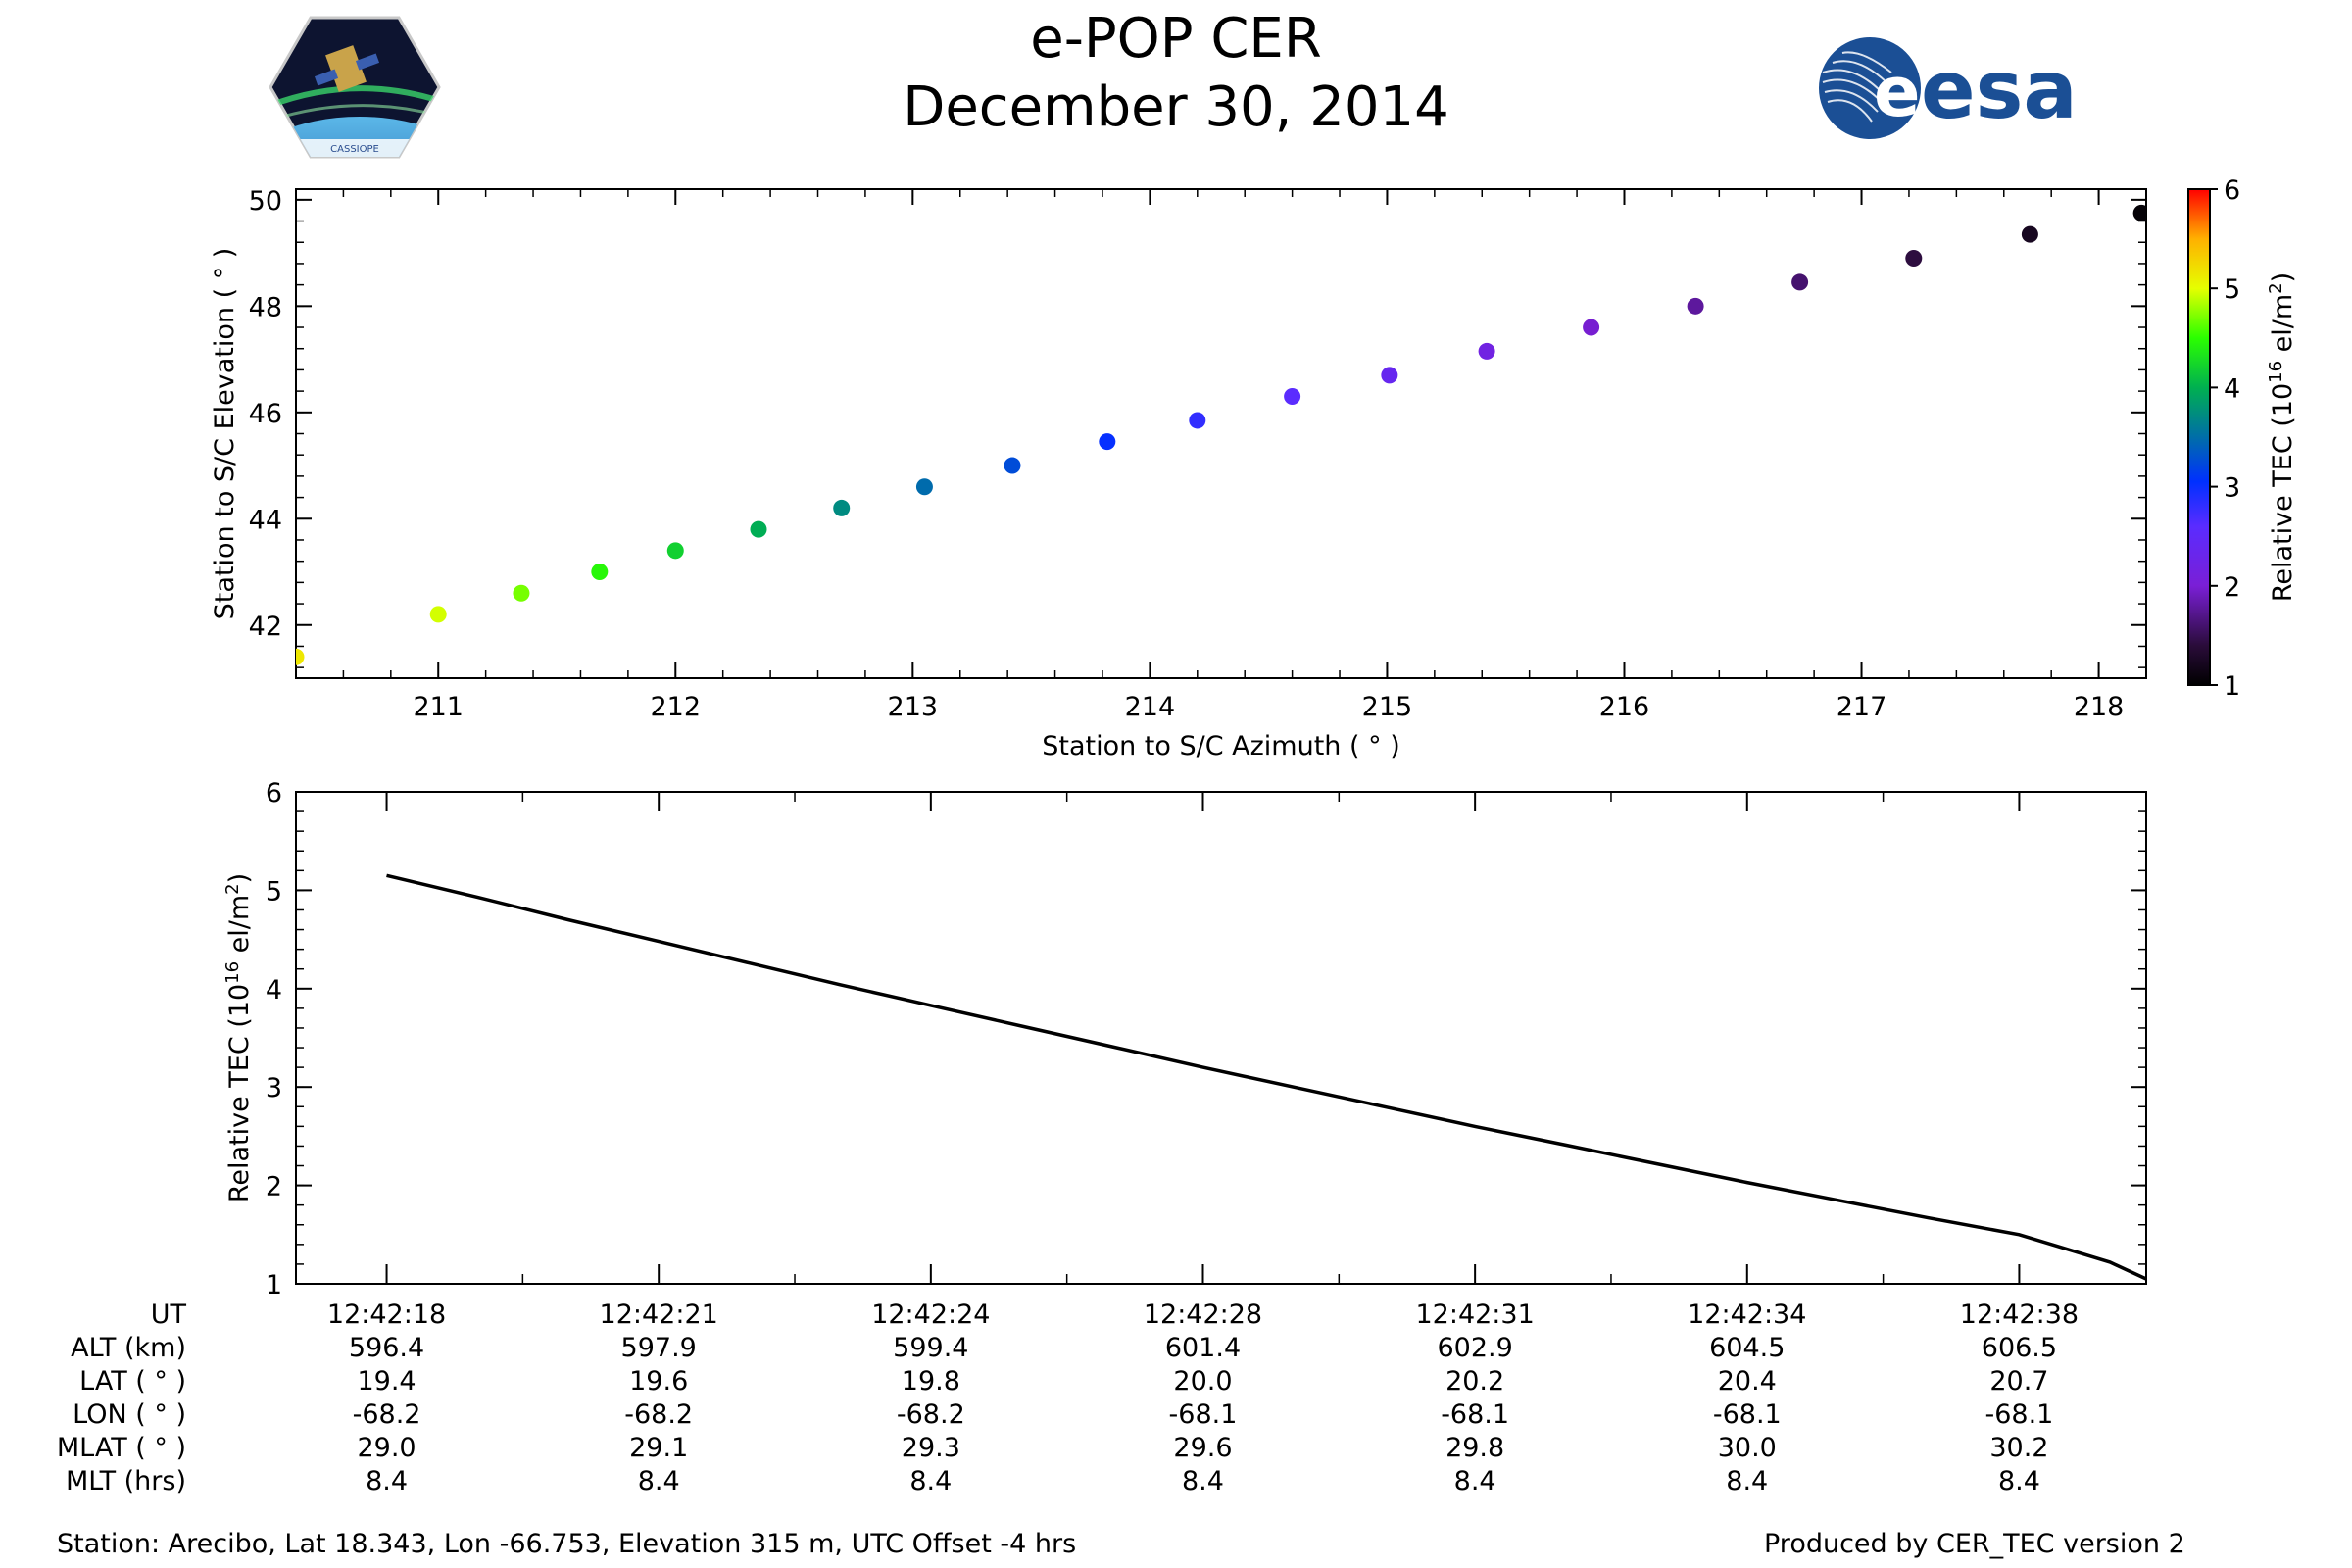  Describe the element at coordinates (1475, 1348) in the screenshot. I see `stats-cell: 602.9` at that location.